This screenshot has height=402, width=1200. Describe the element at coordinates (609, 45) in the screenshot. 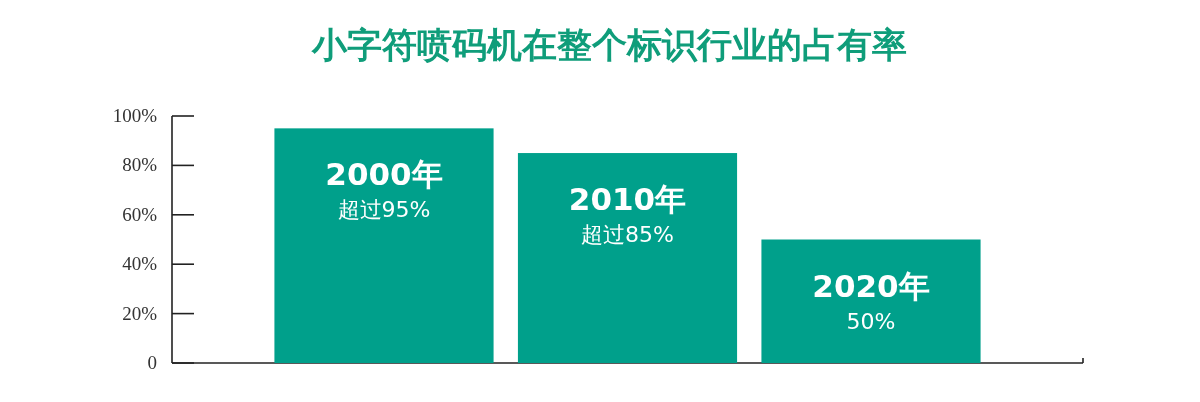

I see `title: 小字符喷码机在整个标识行业的占有率` at that location.